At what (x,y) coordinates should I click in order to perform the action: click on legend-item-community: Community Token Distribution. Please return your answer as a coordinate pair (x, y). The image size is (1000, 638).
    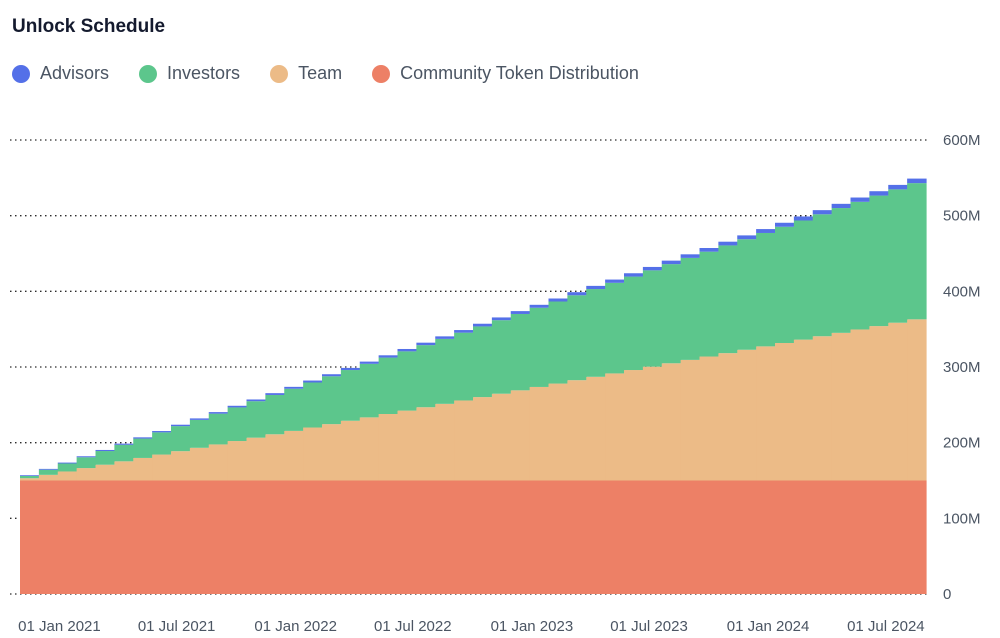
    Looking at the image, I should click on (505, 73).